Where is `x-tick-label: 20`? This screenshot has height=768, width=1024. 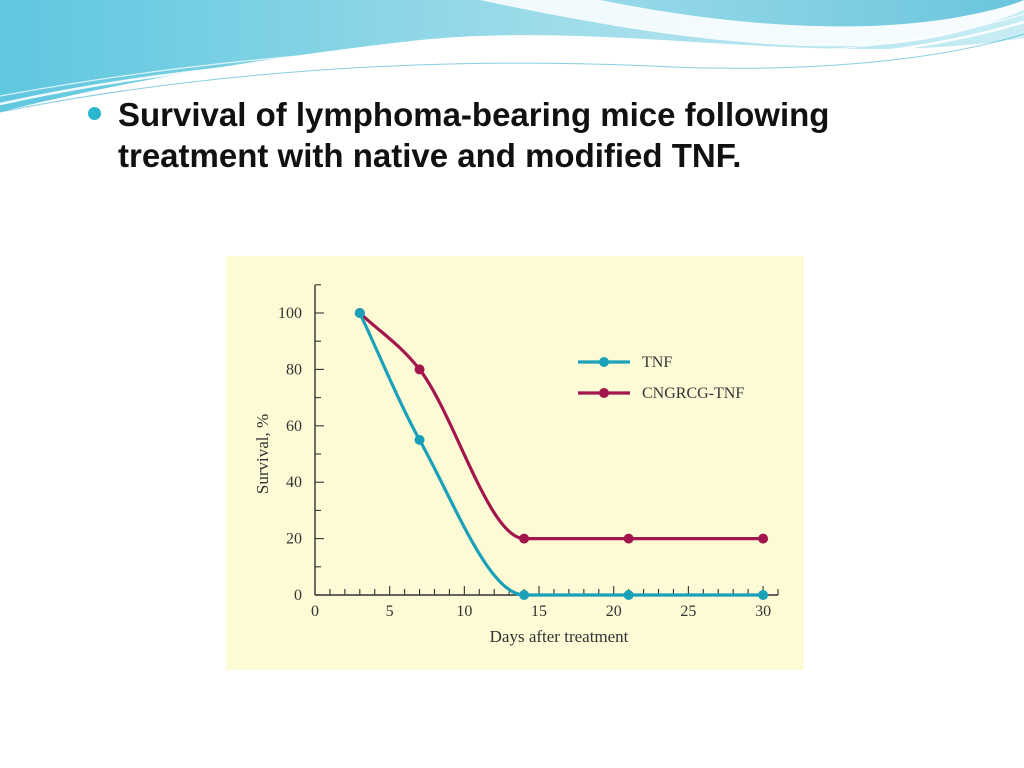
x-tick-label: 20 is located at coordinates (614, 611).